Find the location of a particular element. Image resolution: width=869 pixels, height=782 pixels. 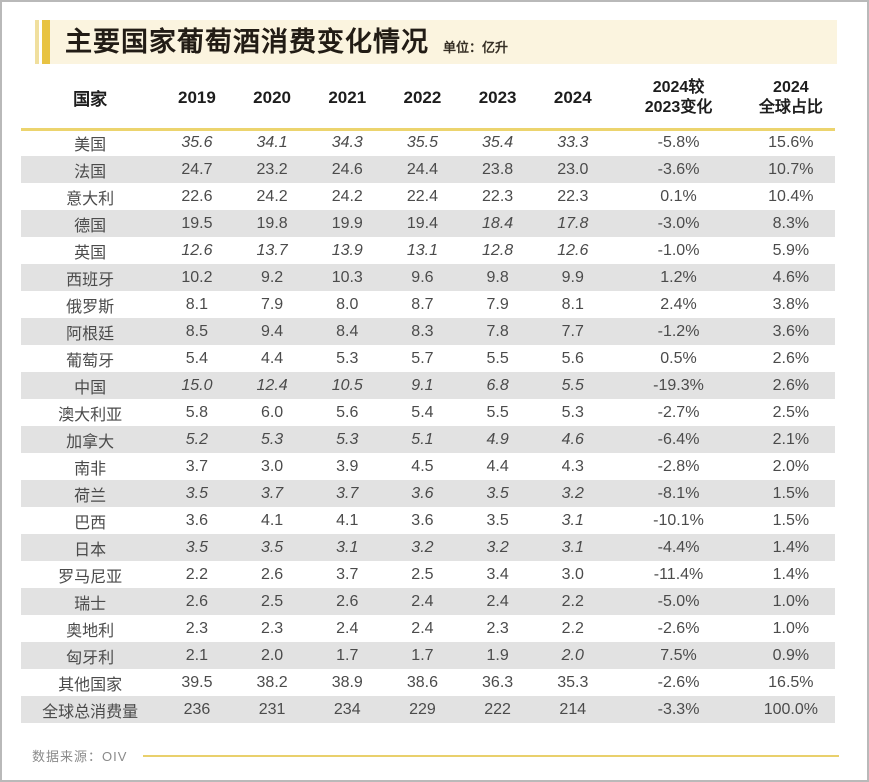

change-cell: 0.1% is located at coordinates (678, 196).